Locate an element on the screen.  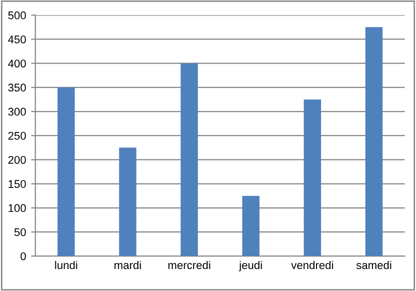
y-tick-label: 50 is located at coordinates (20, 232).